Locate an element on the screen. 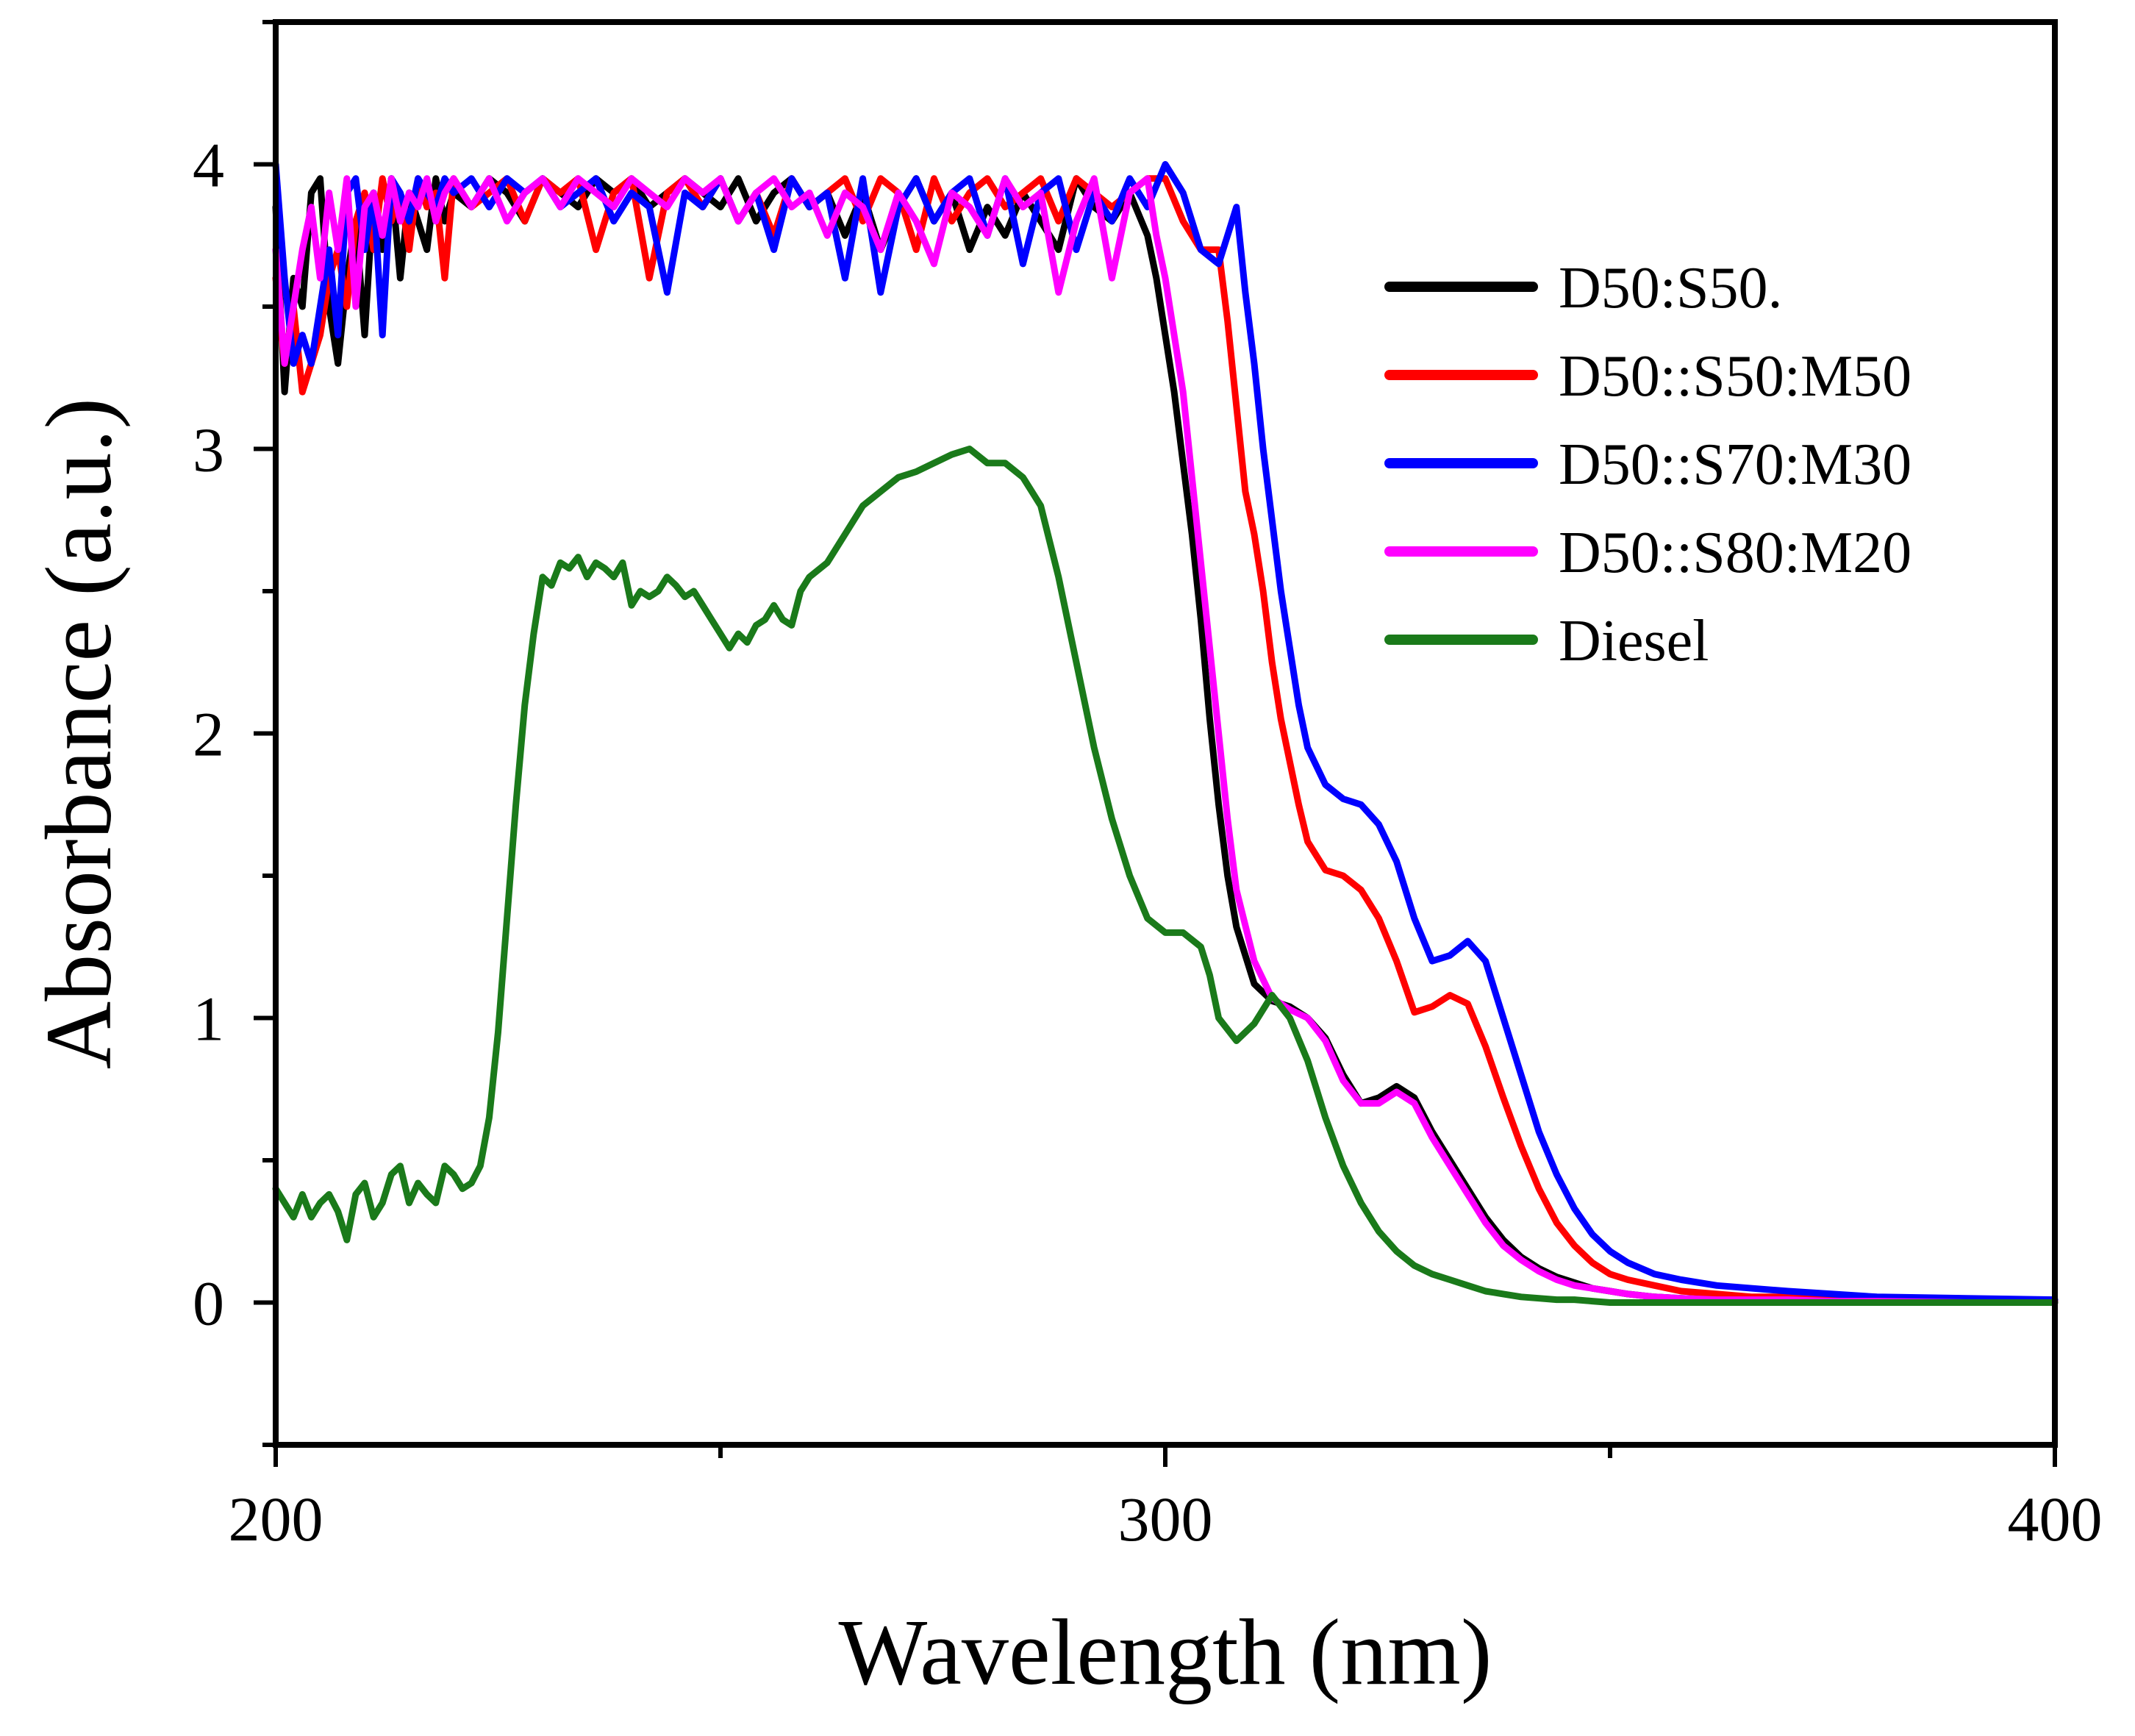 The width and height of the screenshot is (2135, 1736). y-tick-label: 0 is located at coordinates (209, 1303).